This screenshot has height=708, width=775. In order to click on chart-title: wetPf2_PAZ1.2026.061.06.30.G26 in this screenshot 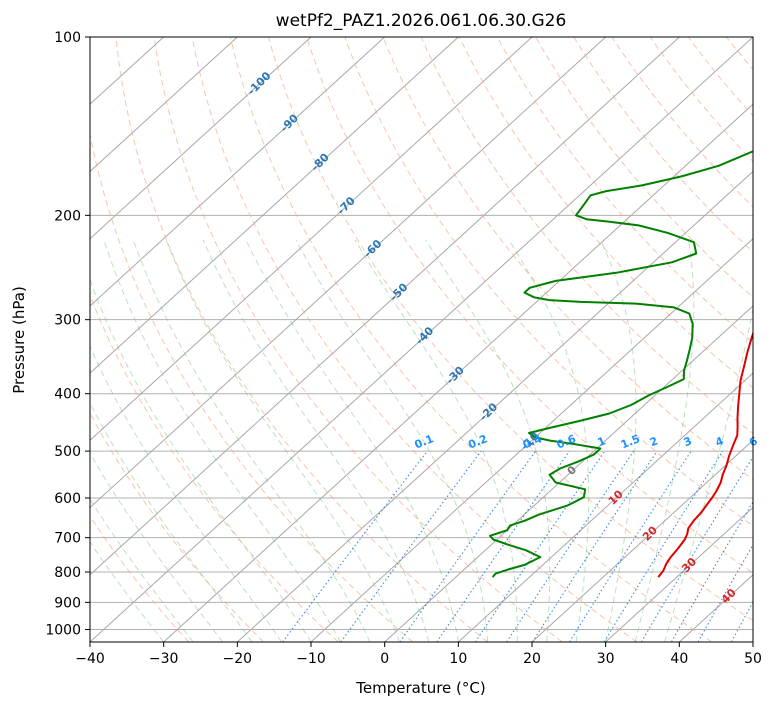, I will do `click(421, 21)`.